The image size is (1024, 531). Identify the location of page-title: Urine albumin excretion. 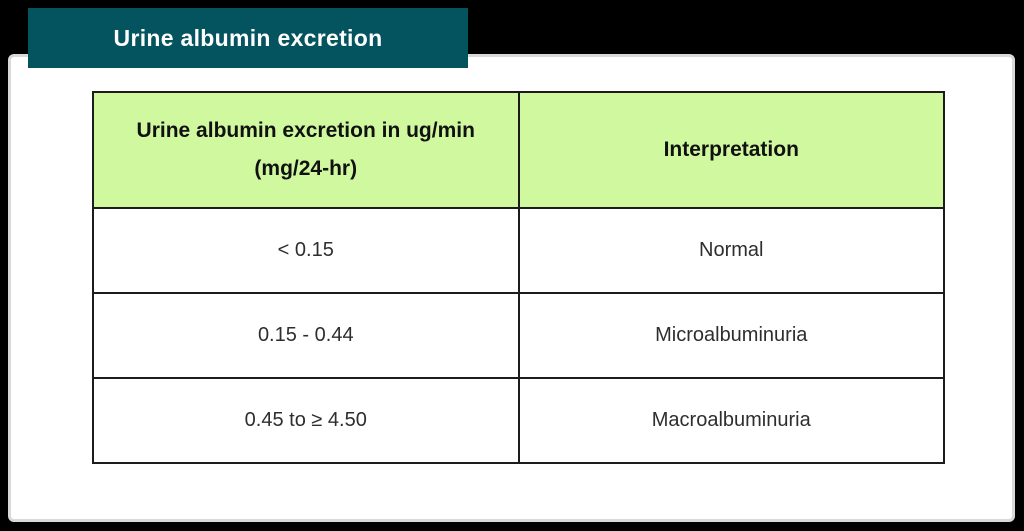
(248, 37).